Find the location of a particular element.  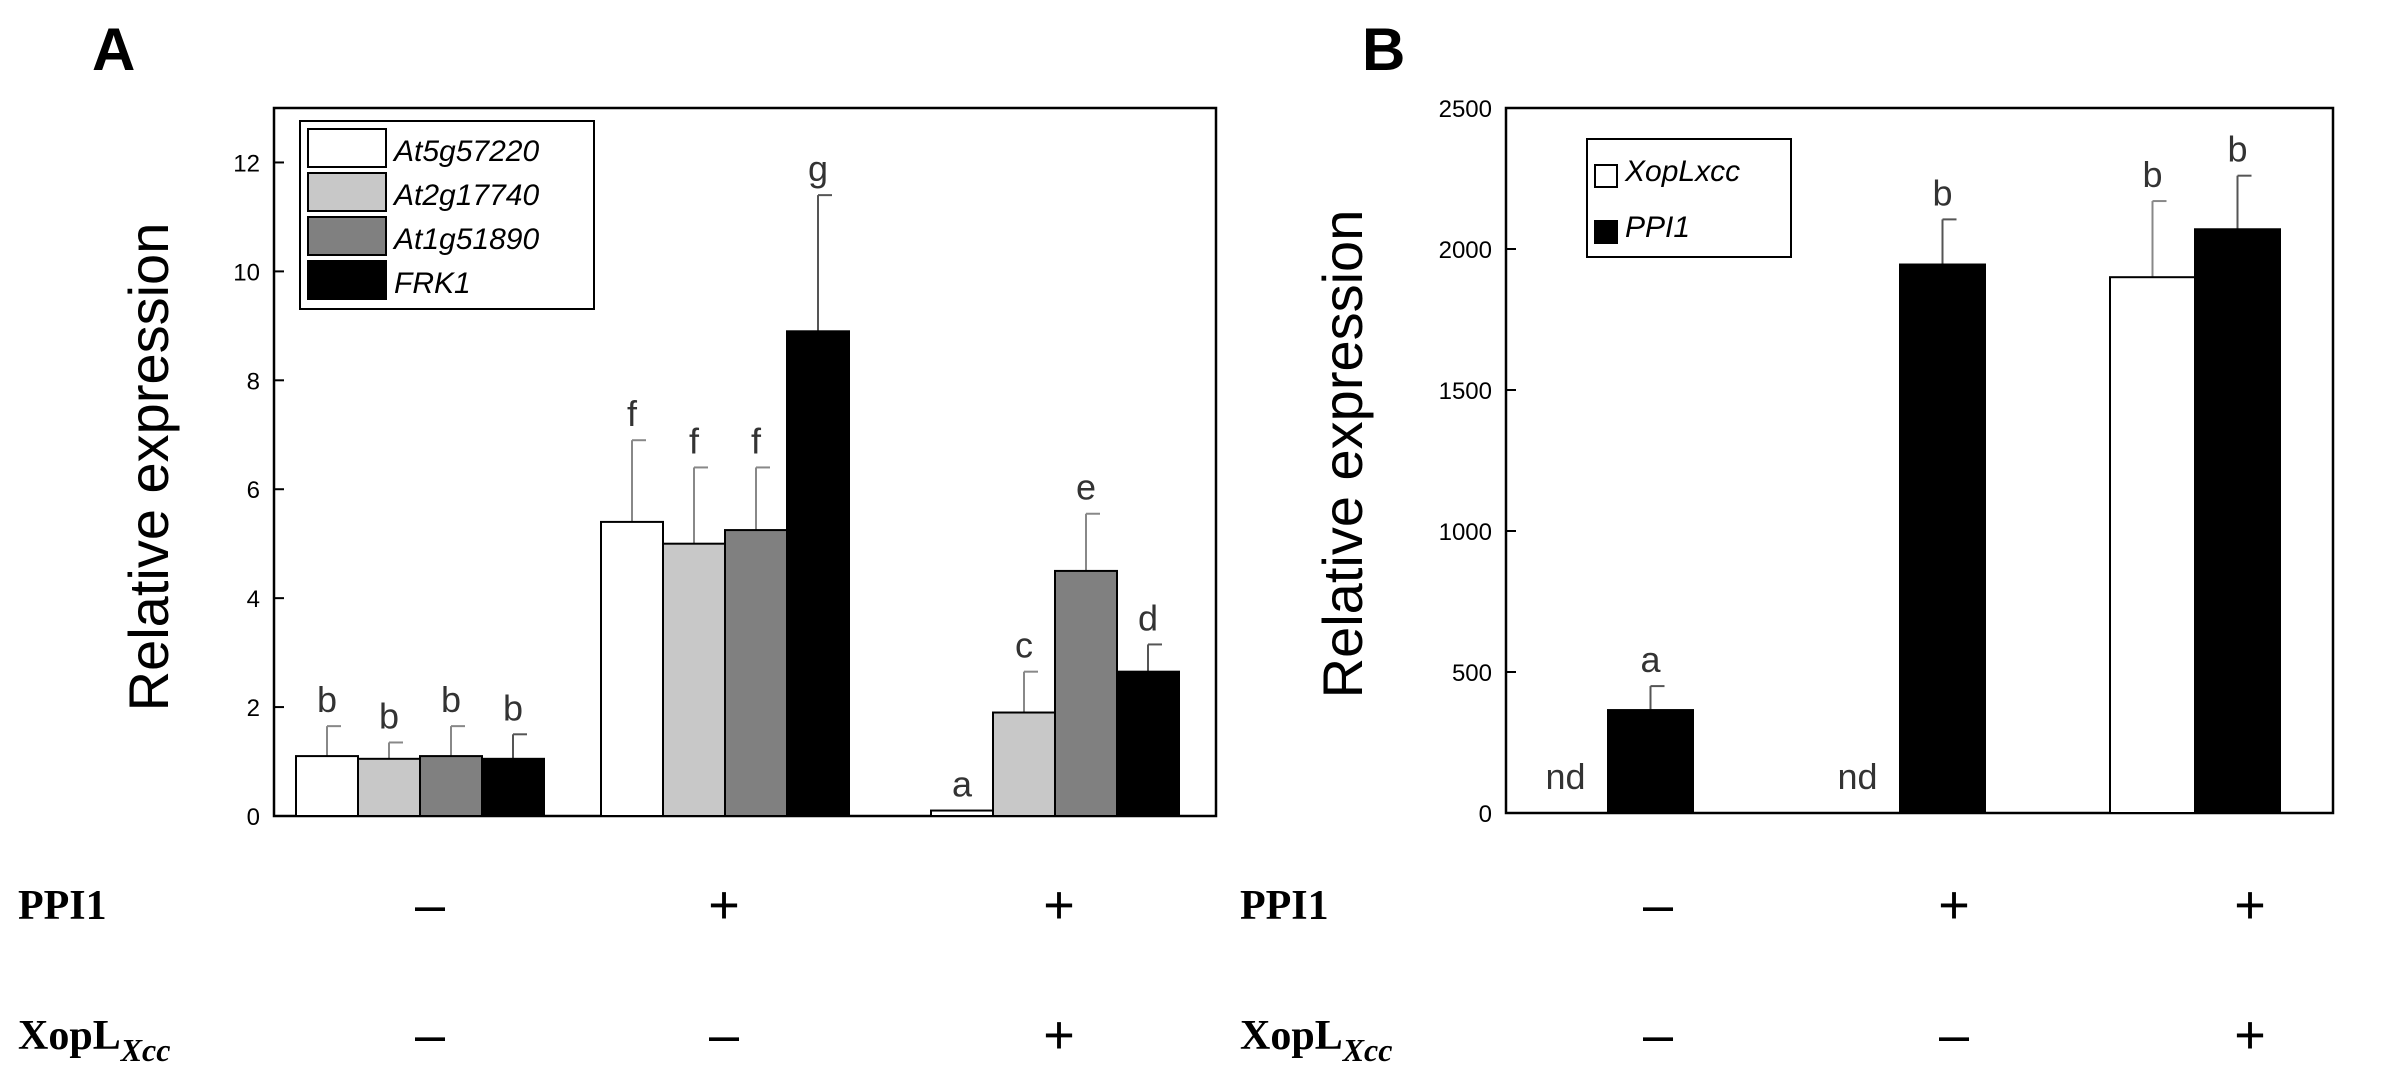

panel-a-significance-letter: c is located at coordinates (1024, 645).